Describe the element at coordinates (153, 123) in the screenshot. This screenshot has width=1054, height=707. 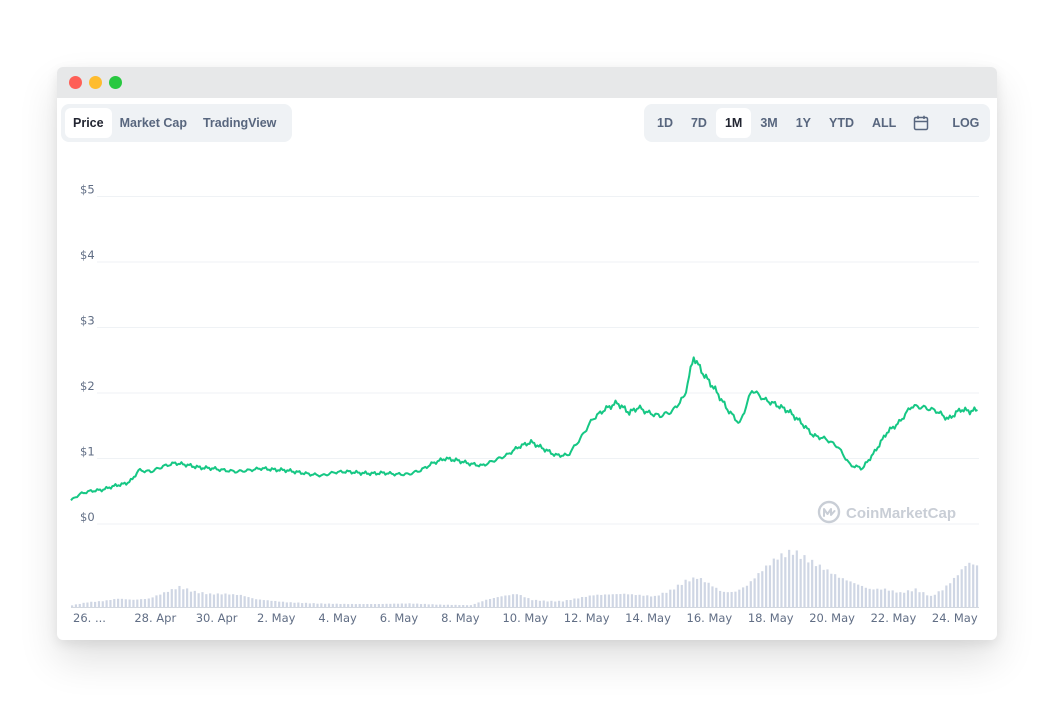
I see `tab-market-cap: Market Cap` at that location.